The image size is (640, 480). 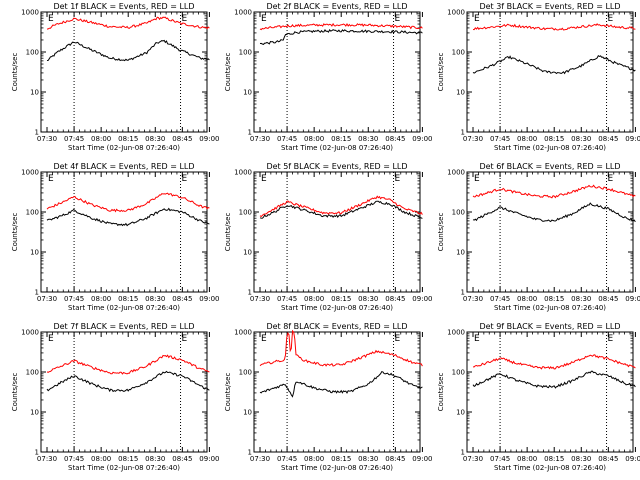 What do you see at coordinates (336, 6) in the screenshot?
I see `panel-title: Det 2f BLACK = Events, RED = LLD` at bounding box center [336, 6].